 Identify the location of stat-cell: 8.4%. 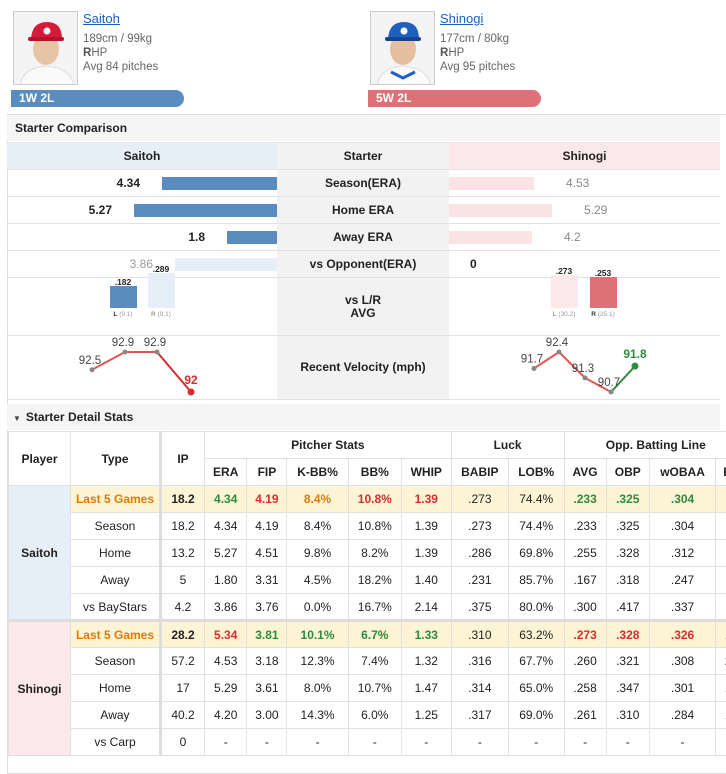
(317, 526).